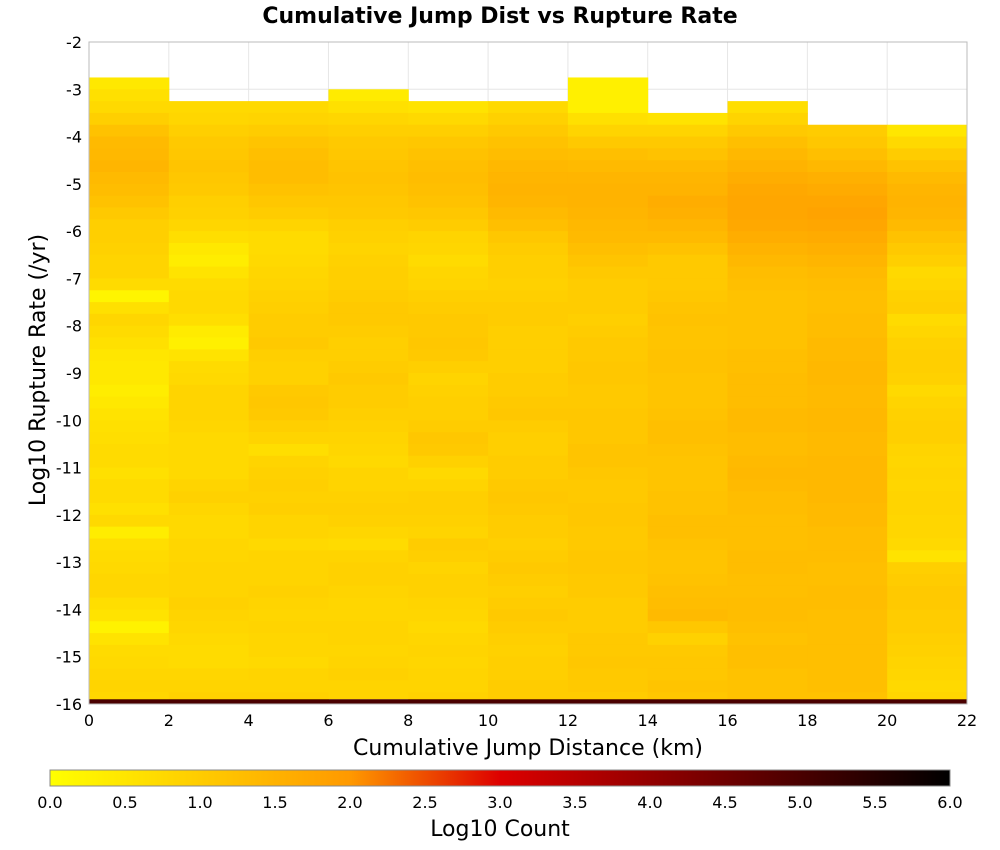 The width and height of the screenshot is (1000, 850). What do you see at coordinates (74, 42) in the screenshot?
I see `y-tick-label: -2` at bounding box center [74, 42].